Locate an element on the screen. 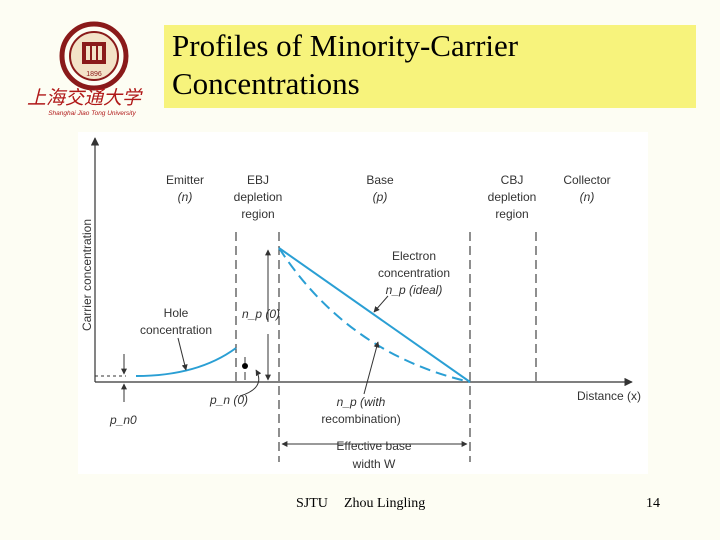 Image resolution: width=720 pixels, height=540 pixels. hole-label-pointer is located at coordinates (182, 354).